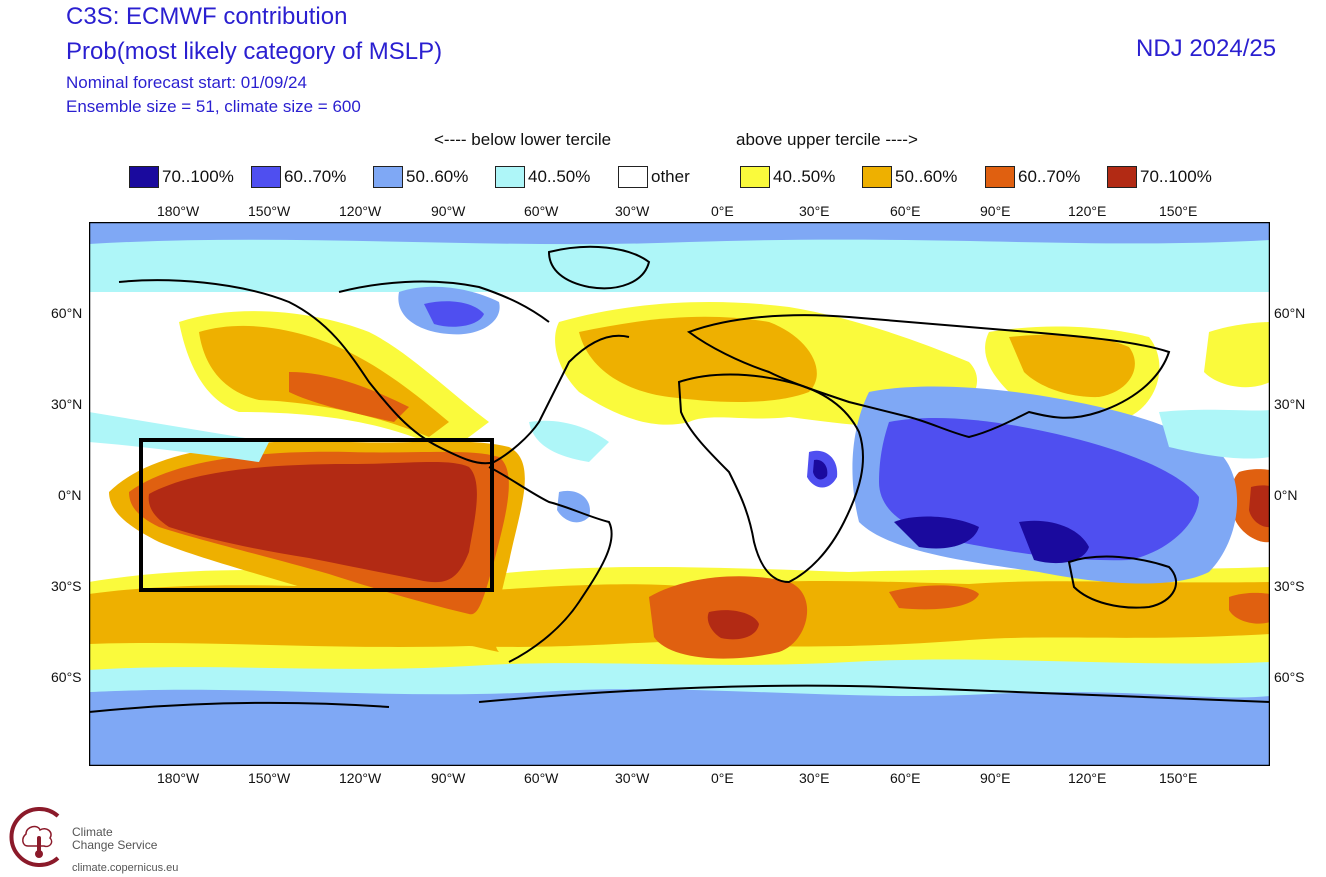 The width and height of the screenshot is (1326, 877). I want to click on lat-tick-left: 30°S, so click(66, 586).